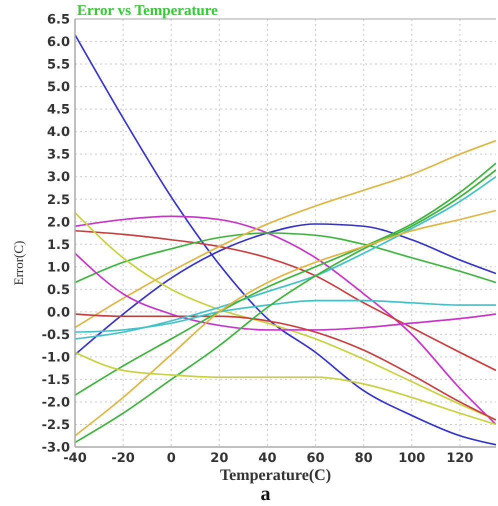 This screenshot has width=498, height=506. I want to click on x-tick-label: 120, so click(460, 458).